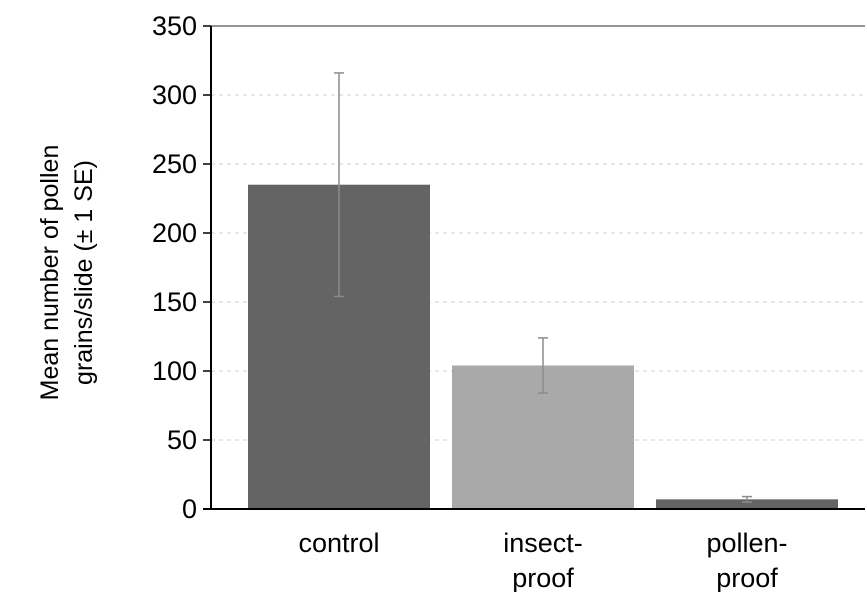 The height and width of the screenshot is (597, 867). Describe the element at coordinates (182, 440) in the screenshot. I see `y-tick-label: 50` at that location.